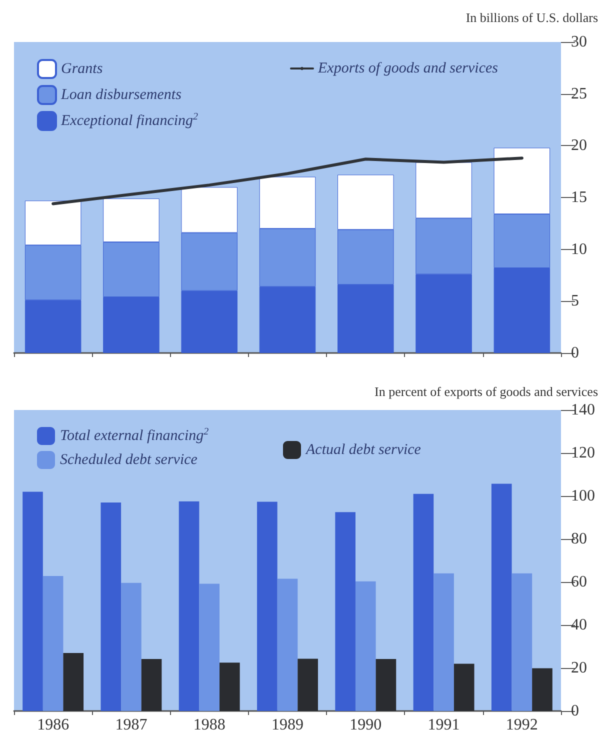 Image resolution: width=605 pixels, height=735 pixels. What do you see at coordinates (288, 725) in the screenshot?
I see `x-tick-label: 1989` at bounding box center [288, 725].